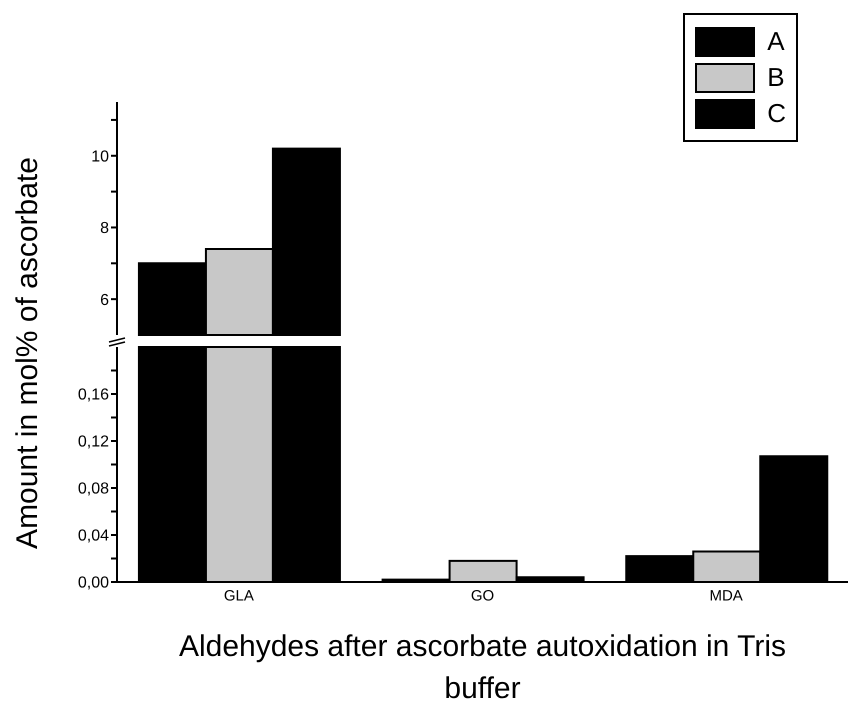 This screenshot has height=705, width=855. Describe the element at coordinates (105, 300) in the screenshot. I see `y-tick-label: 6` at that location.